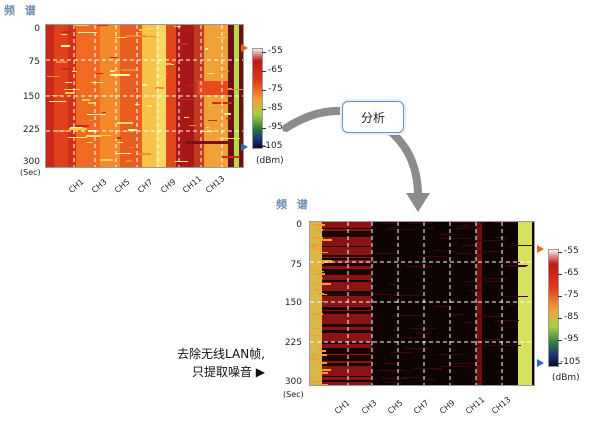 This screenshot has width=600, height=424. I want to click on top-cbar-label-65: -65, so click(275, 70).